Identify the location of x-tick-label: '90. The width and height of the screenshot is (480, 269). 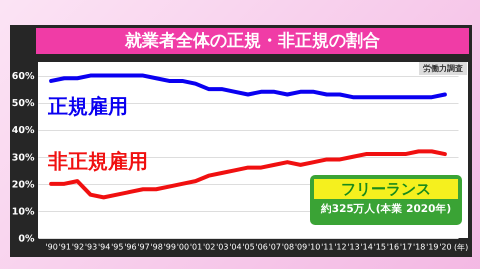
(51, 247).